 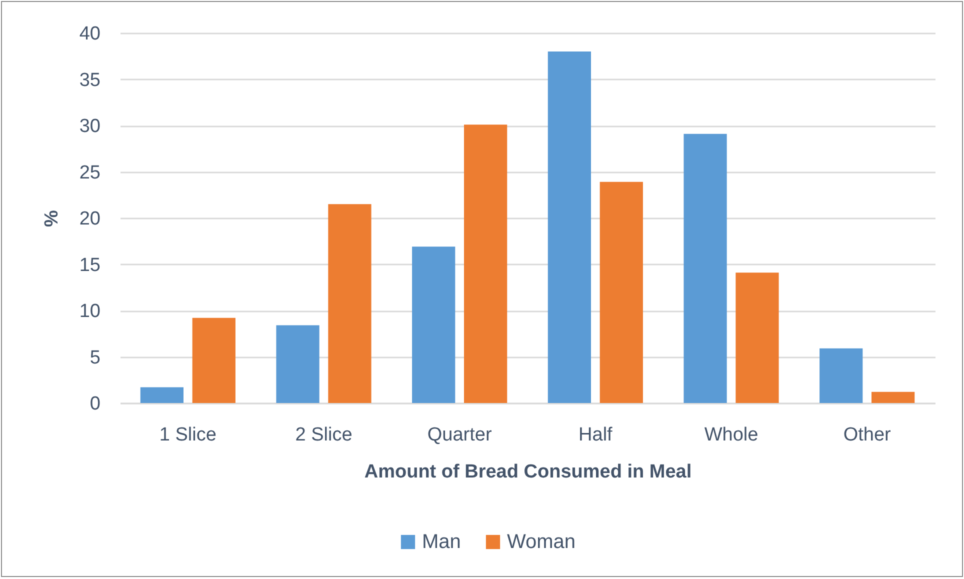 What do you see at coordinates (89, 34) in the screenshot?
I see `y-tick-label: 40` at bounding box center [89, 34].